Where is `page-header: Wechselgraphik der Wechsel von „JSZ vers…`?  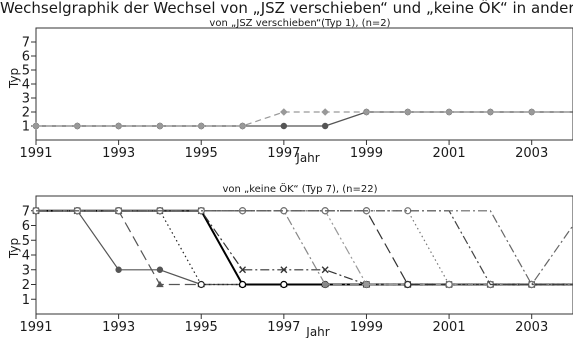
page-header: Wechselgraphik der Wechsel von „JSZ vers… is located at coordinates (286, 8).